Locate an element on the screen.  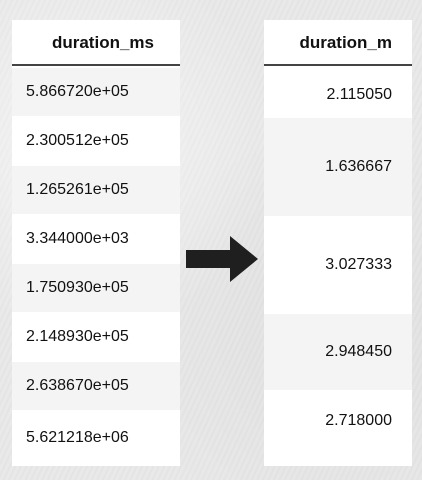
table-row: 5.621218e+06 is located at coordinates (96, 438).